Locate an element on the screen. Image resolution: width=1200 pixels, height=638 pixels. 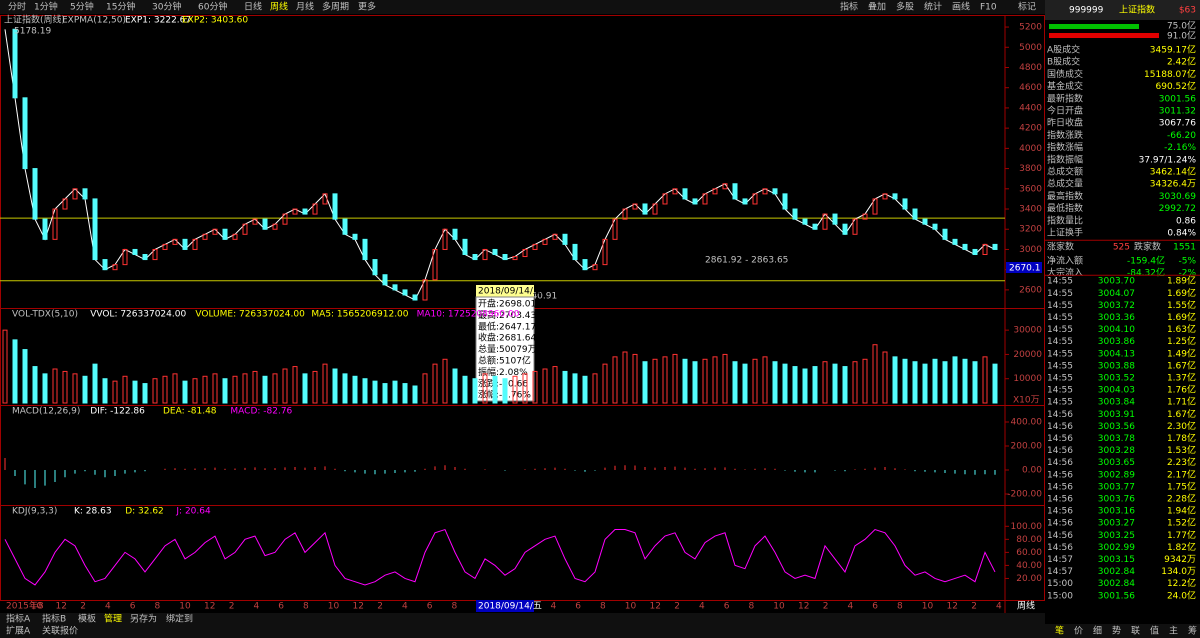
tick-volume: 1.78亿 is located at coordinates (1181, 438).